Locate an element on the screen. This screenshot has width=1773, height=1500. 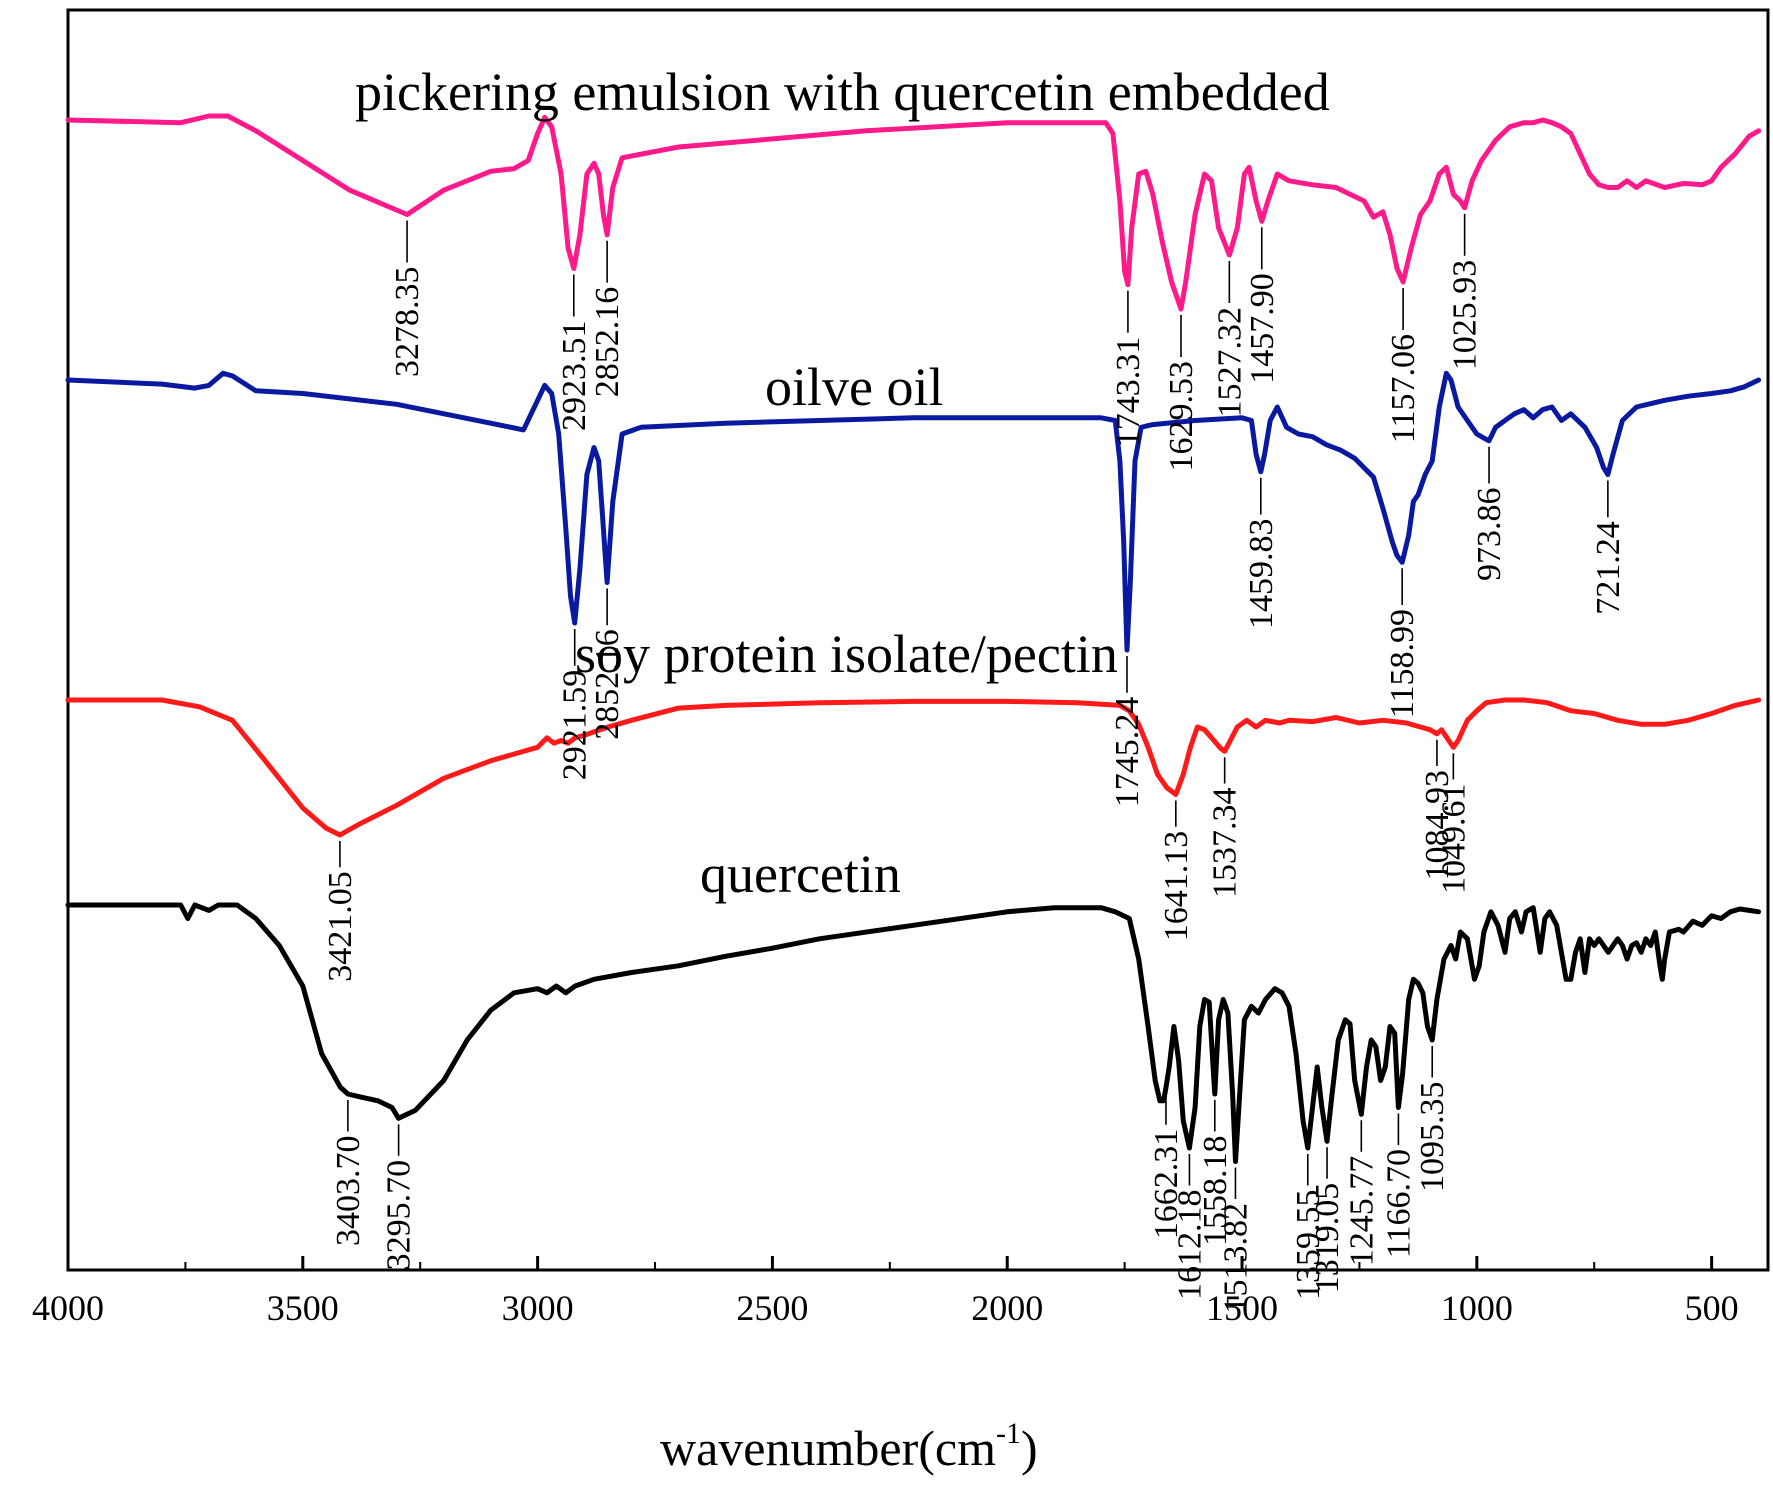
x-tick-label: 3500 is located at coordinates (303, 1308).